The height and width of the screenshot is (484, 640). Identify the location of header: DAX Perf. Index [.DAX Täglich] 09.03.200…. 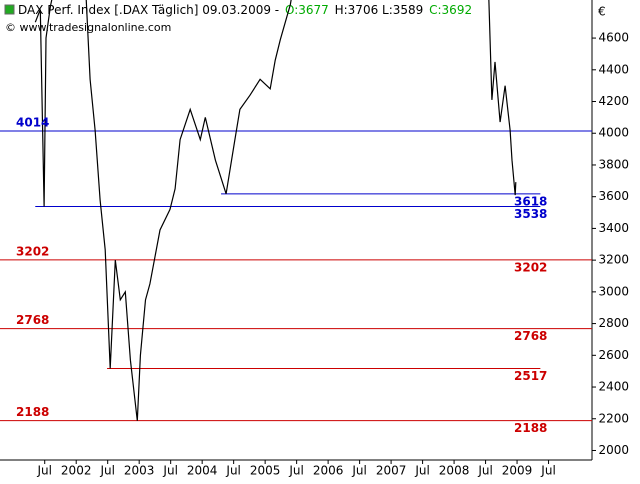
(245, 10).